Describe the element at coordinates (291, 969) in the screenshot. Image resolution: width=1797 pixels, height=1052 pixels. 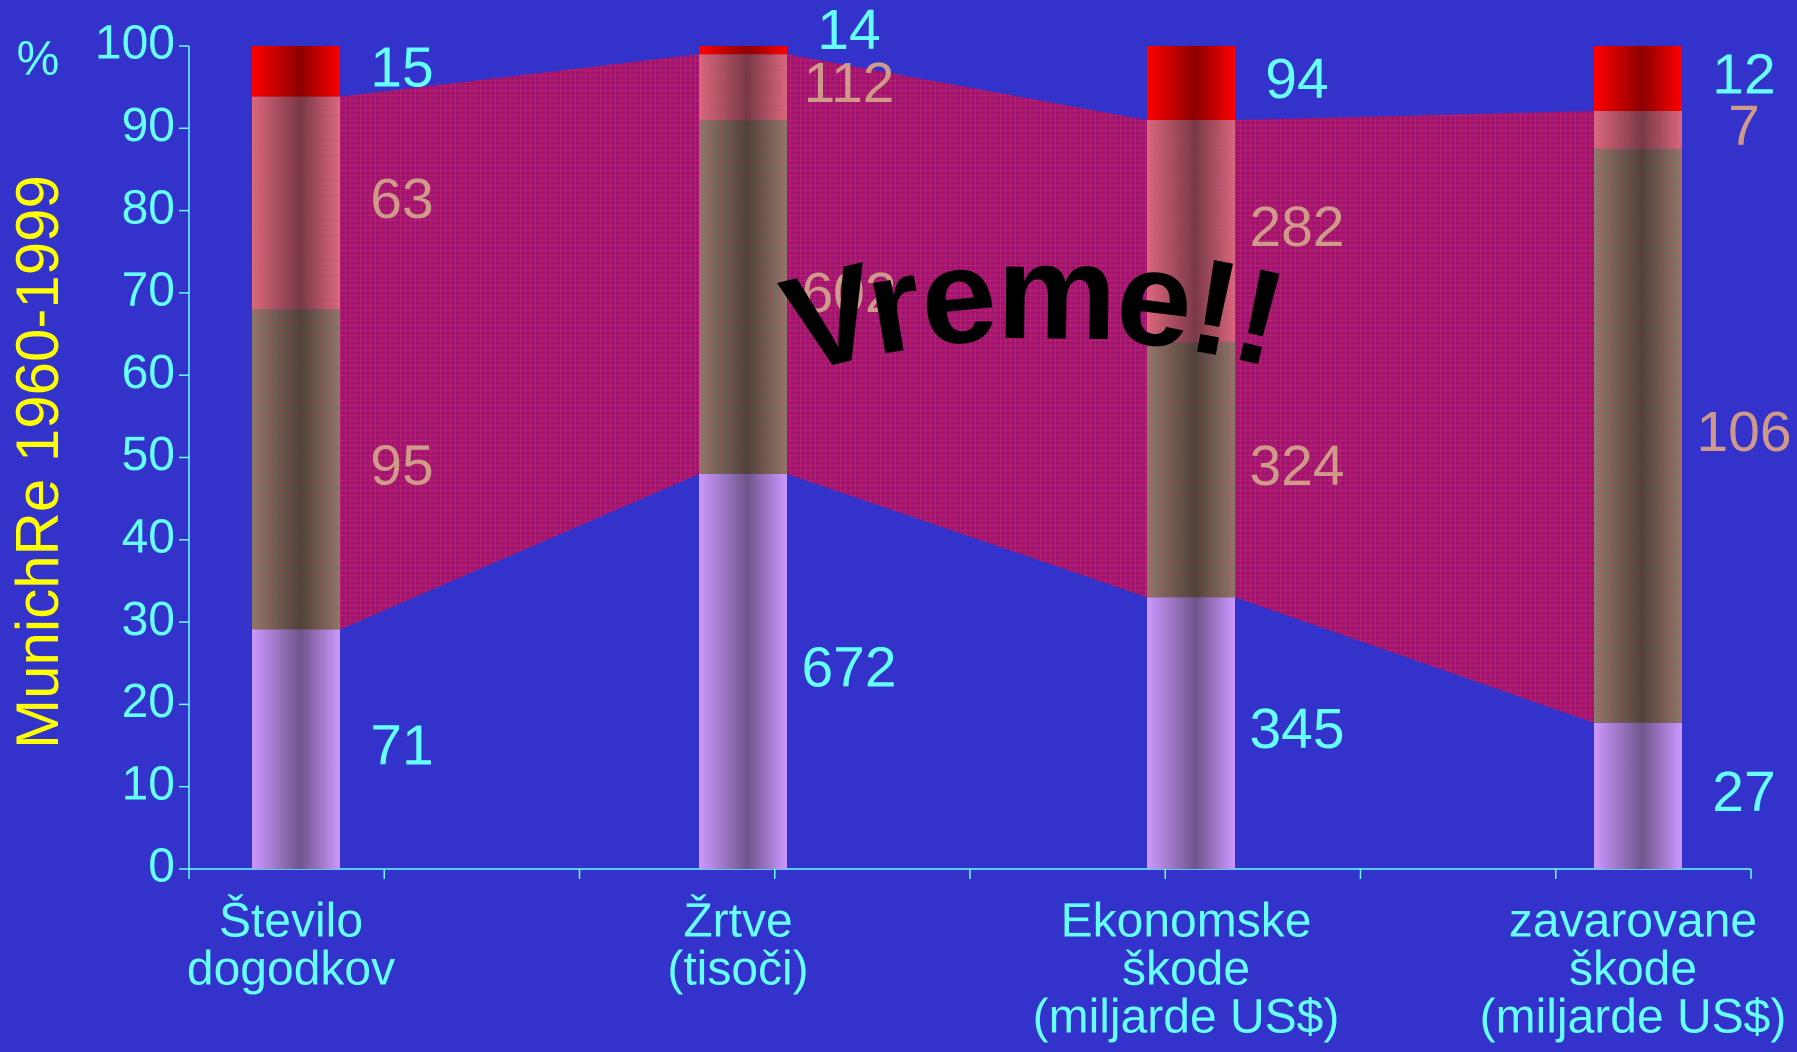
I see `x-tick-label: dogodkov` at that location.